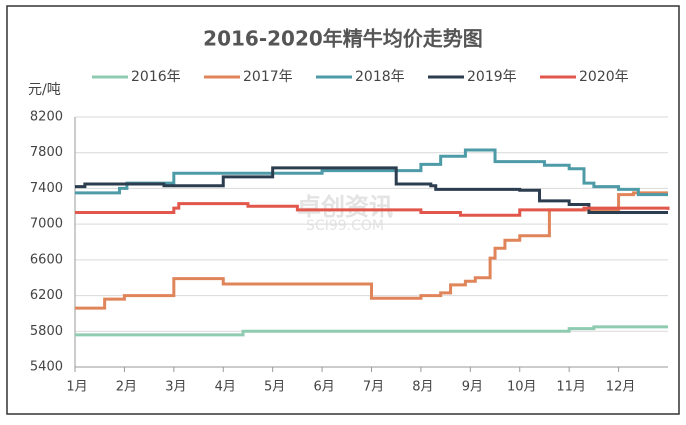  I want to click on y-tick-label: 8200, so click(46, 117).